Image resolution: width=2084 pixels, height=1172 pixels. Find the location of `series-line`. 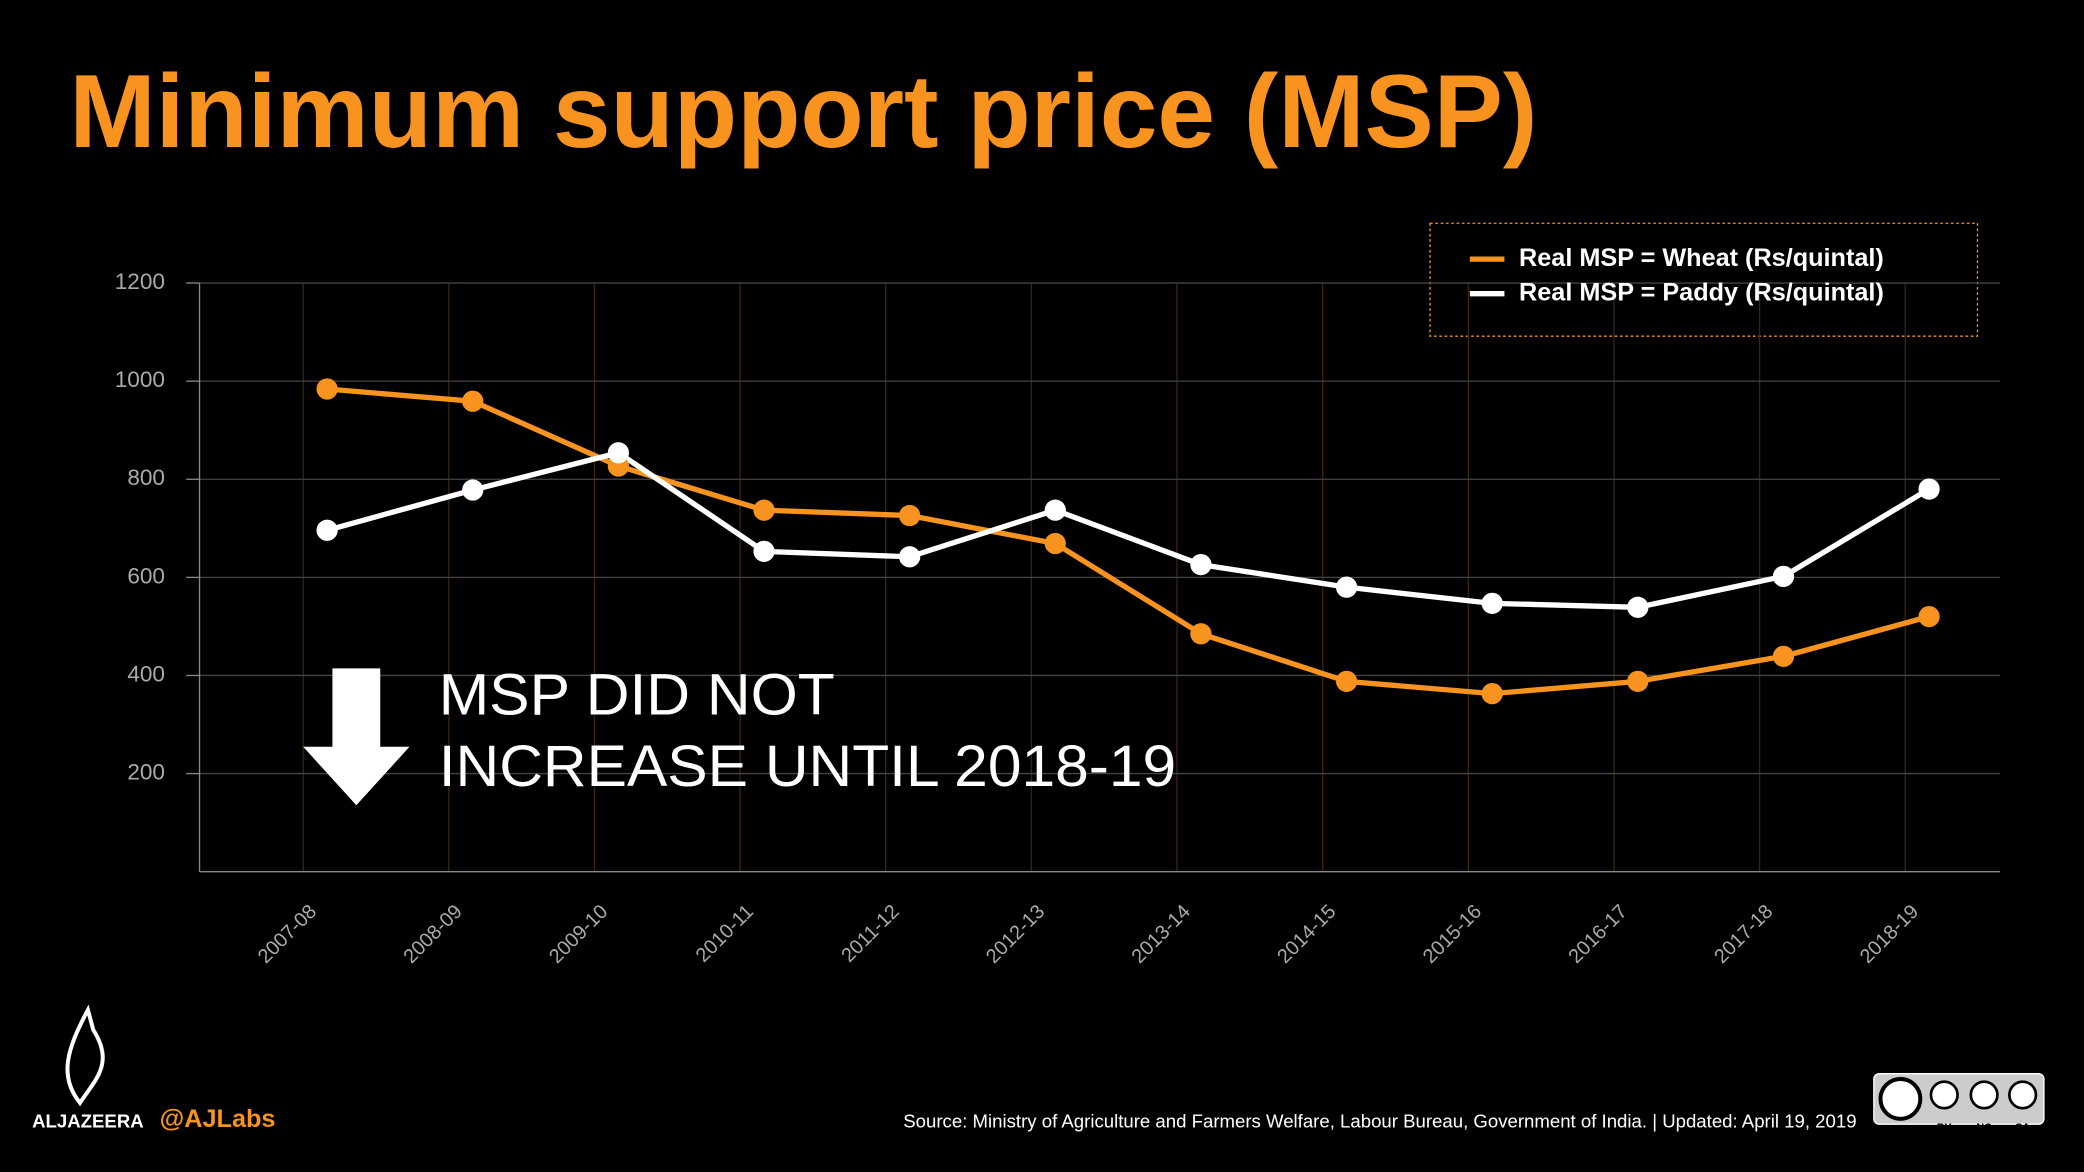

series-line is located at coordinates (1128, 529).